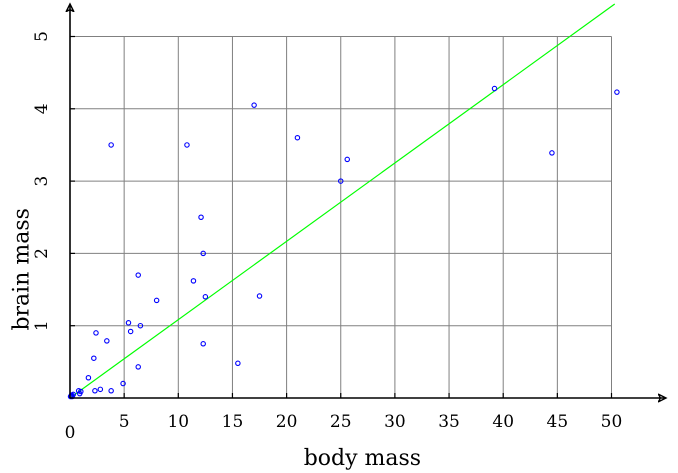  What do you see at coordinates (42, 108) in the screenshot?
I see `y-tick-label-4: 4` at bounding box center [42, 108].